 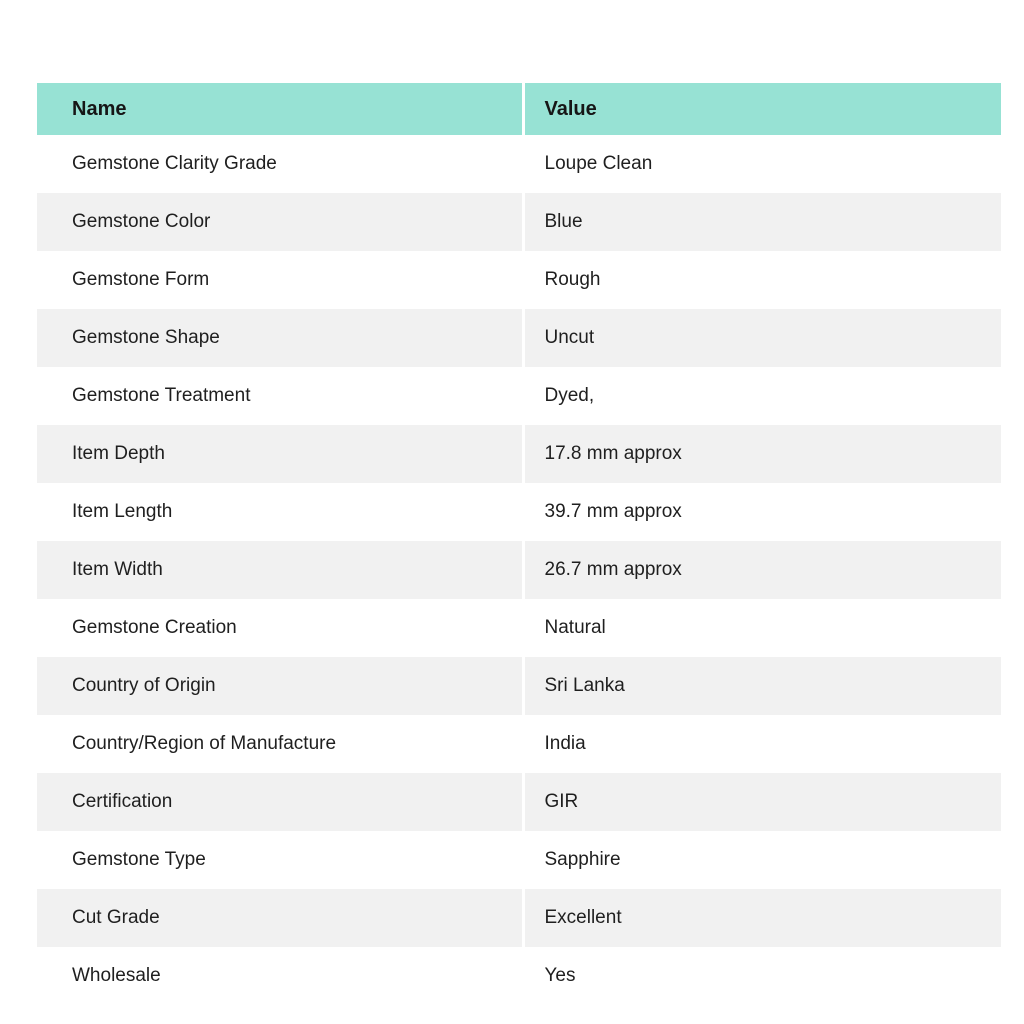 I want to click on table-row: Cut Grade Excellent, so click(x=519, y=918).